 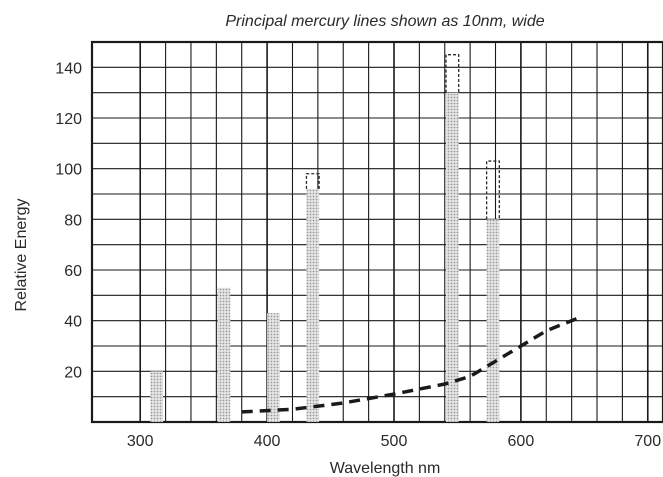 What do you see at coordinates (73, 220) in the screenshot?
I see `y-tick-label: 80` at bounding box center [73, 220].